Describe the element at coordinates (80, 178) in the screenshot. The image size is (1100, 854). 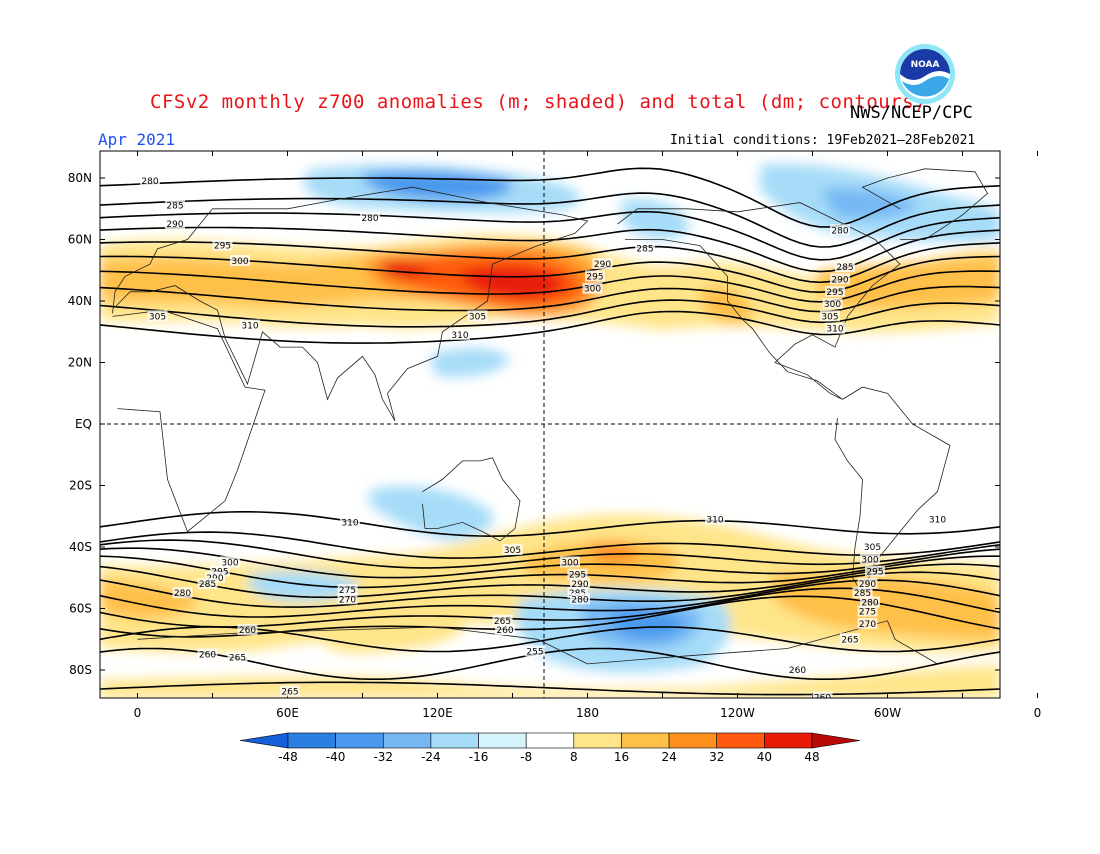
I see `lat-label: 80N` at that location.